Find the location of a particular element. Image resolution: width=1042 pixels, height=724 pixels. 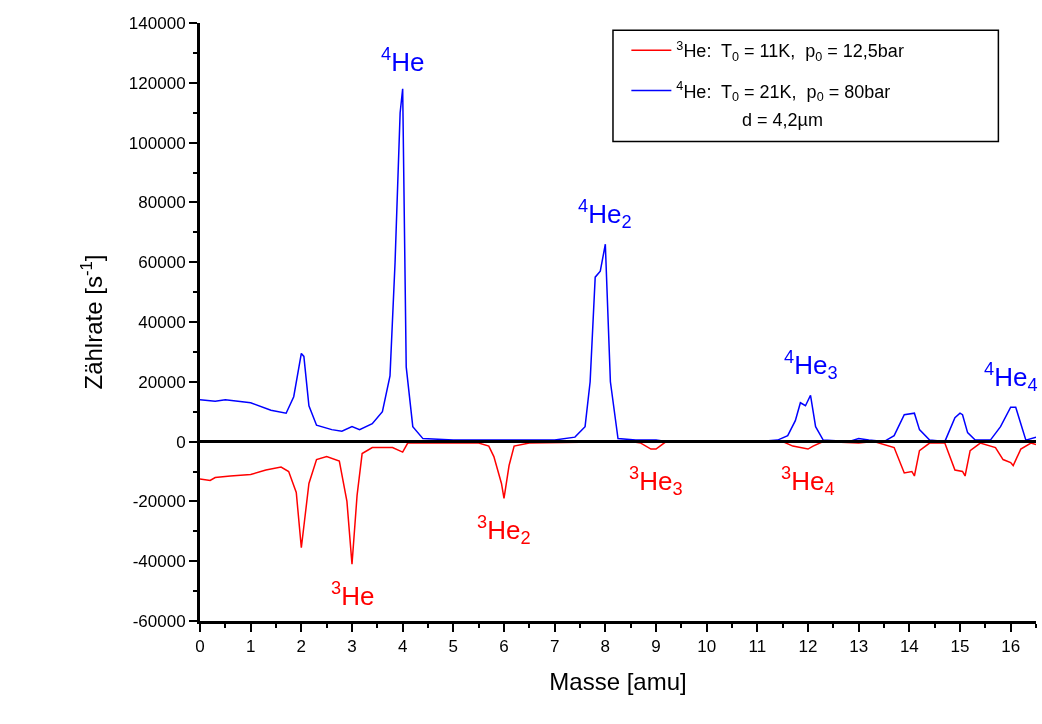

annotation: $^{3}$He$_{2}$ is located at coordinates (504, 530).